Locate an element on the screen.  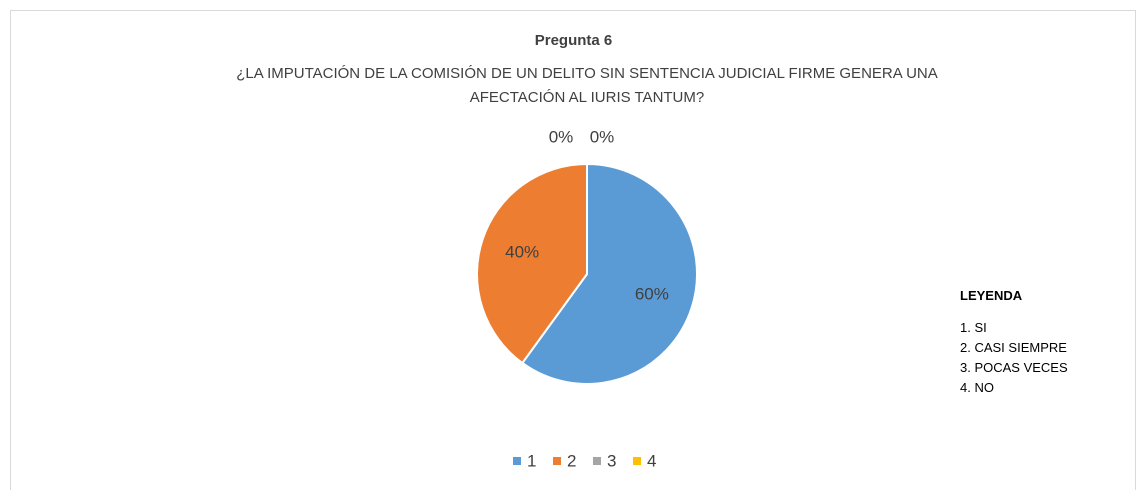
annotation-item: 3. POCAS VECES is located at coordinates (1014, 367).